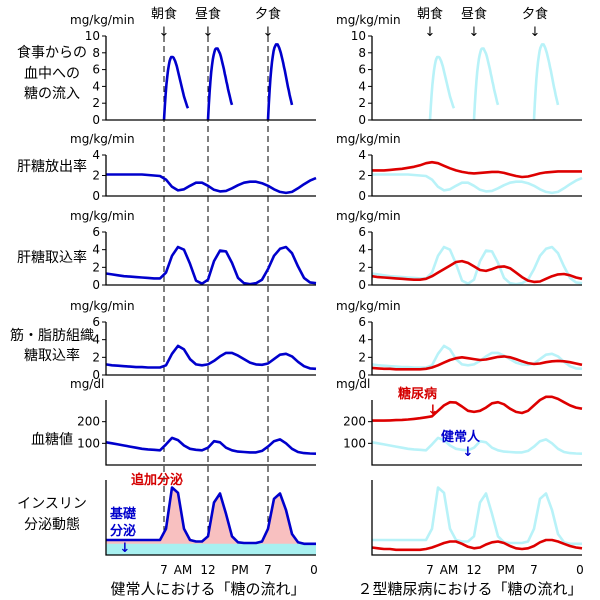  Describe the element at coordinates (96, 375) in the screenshot. I see `ytick-peripheral-uptake-left-0: 0` at that location.